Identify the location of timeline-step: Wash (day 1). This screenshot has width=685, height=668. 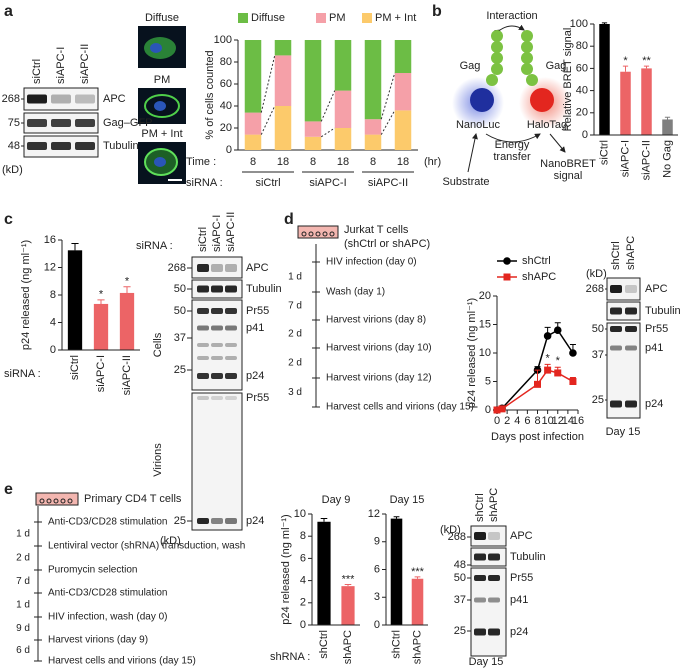
(355, 292).